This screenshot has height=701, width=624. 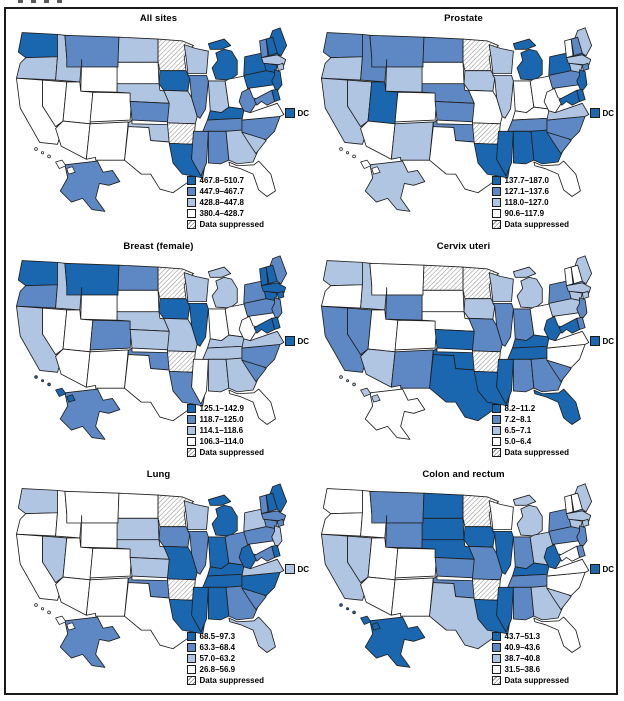 I want to click on legend-label: 118.7–125.0, so click(x=221, y=419).